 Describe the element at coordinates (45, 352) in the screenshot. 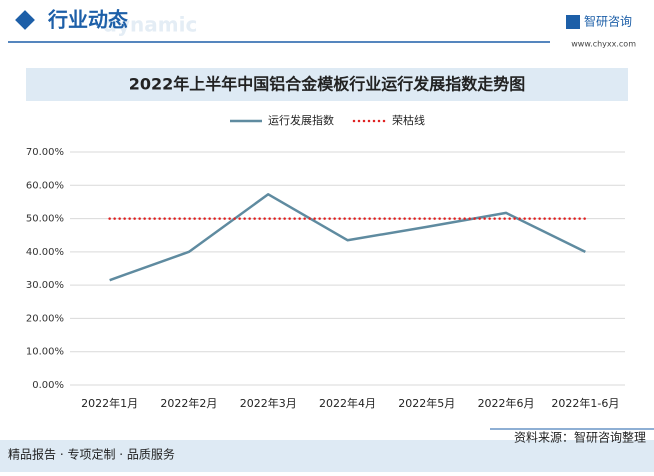

I see `y-tick-label: 10.00%` at that location.